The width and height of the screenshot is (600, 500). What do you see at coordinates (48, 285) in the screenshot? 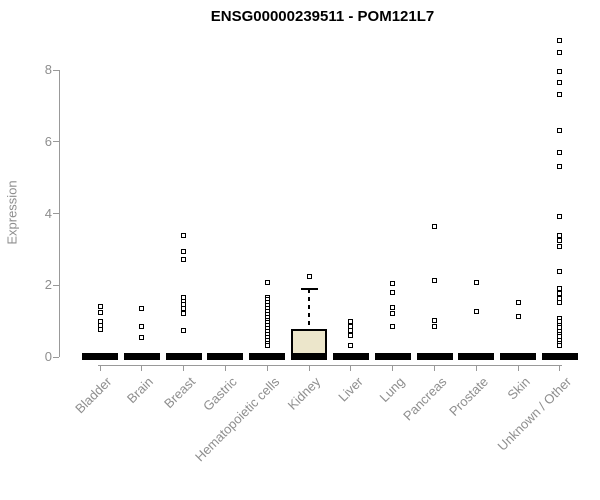
I see `y-tick-label: 2` at bounding box center [48, 285].